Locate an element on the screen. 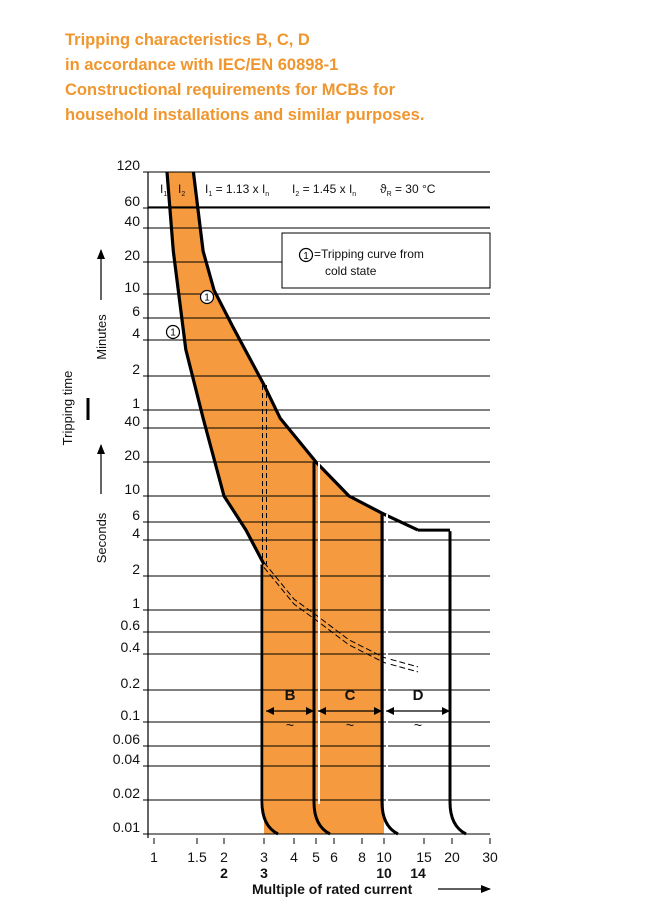 This screenshot has width=660, height=916. band-label-c: C is located at coordinates (350, 695).